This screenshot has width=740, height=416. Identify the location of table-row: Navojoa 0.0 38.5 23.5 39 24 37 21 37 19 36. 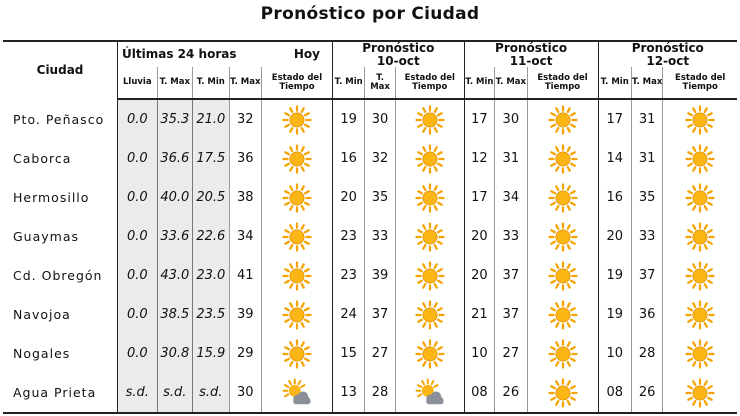
(370, 315).